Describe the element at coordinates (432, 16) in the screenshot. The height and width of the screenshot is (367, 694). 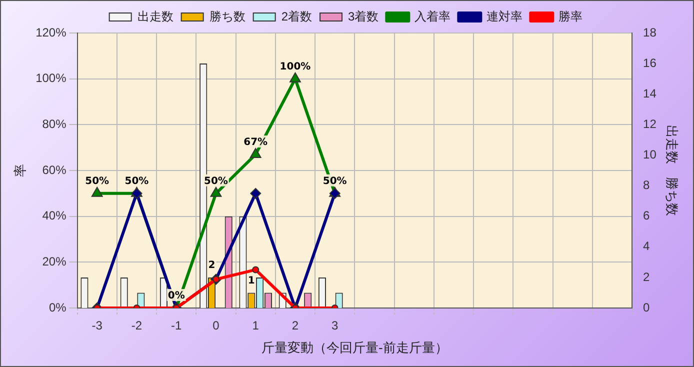
I see `legend-label: 入着率` at that location.